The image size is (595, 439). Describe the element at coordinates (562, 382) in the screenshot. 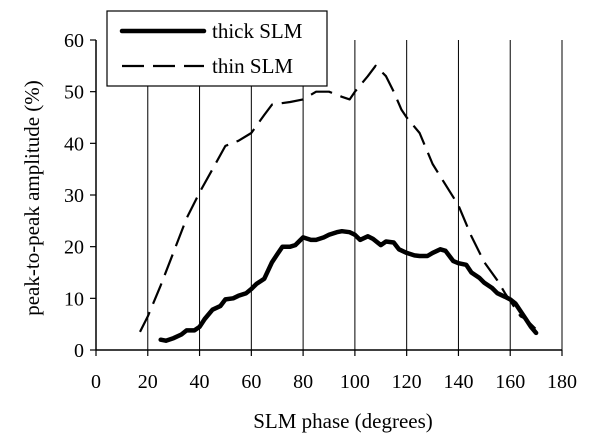

I see `x-tick-label-180: 180` at that location.